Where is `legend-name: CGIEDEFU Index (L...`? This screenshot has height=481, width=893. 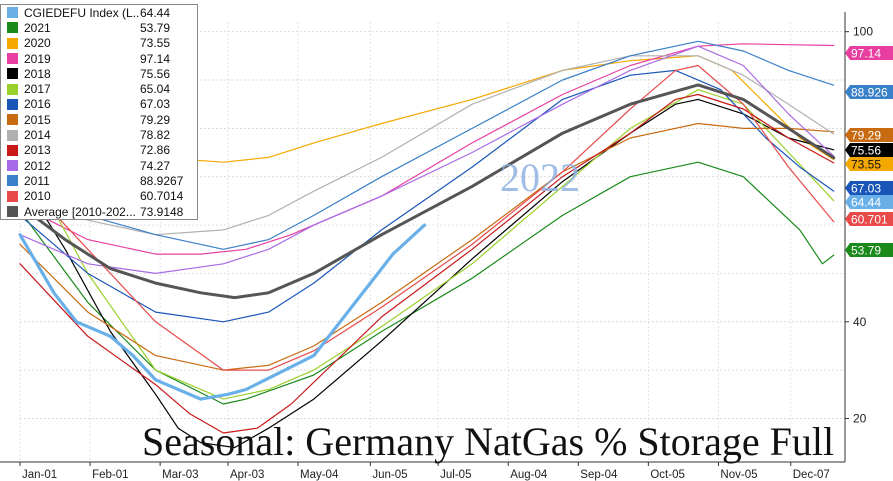 legend-name: CGIEDEFU Index (L... is located at coordinates (82, 12).